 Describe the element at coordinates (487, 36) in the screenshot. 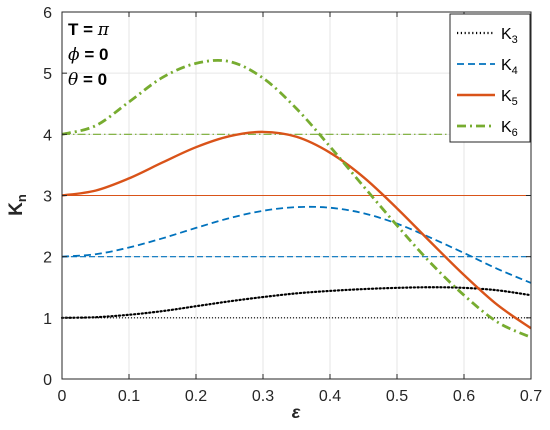

I see `legend-entry-k3: K3` at that location.